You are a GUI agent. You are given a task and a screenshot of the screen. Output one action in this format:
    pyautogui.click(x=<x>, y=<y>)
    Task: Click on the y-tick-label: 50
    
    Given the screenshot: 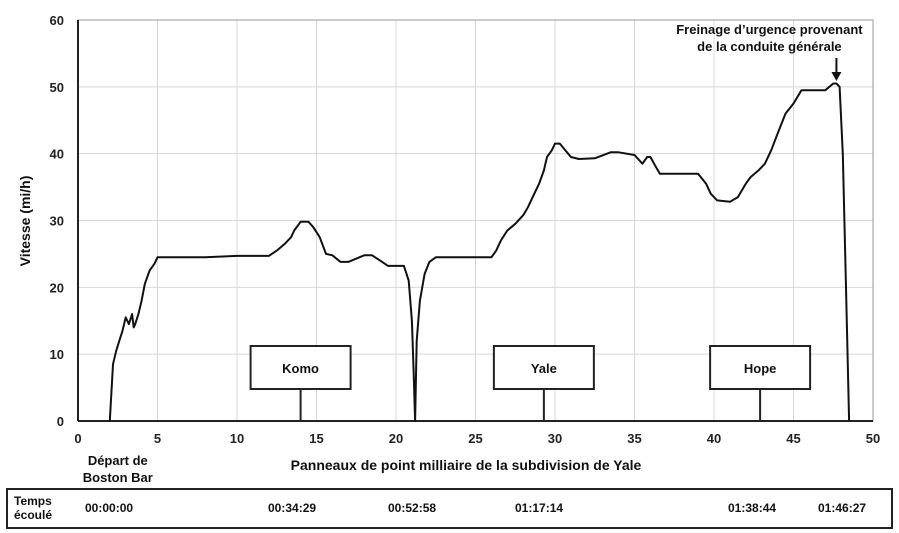 What is the action you would take?
    pyautogui.click(x=57, y=87)
    